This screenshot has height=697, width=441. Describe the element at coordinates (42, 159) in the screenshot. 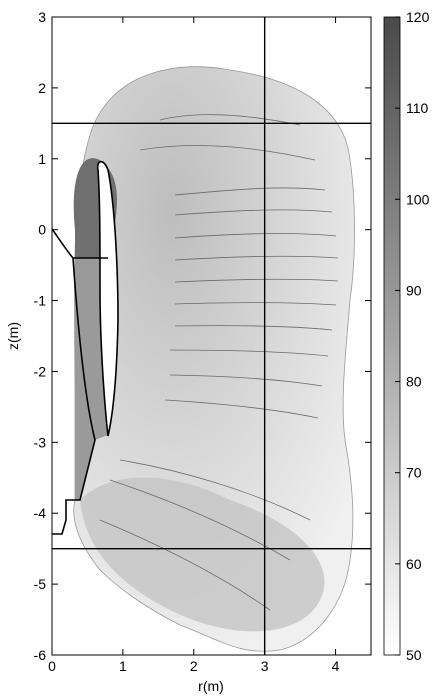

I see `y-tick-label: 1` at that location.